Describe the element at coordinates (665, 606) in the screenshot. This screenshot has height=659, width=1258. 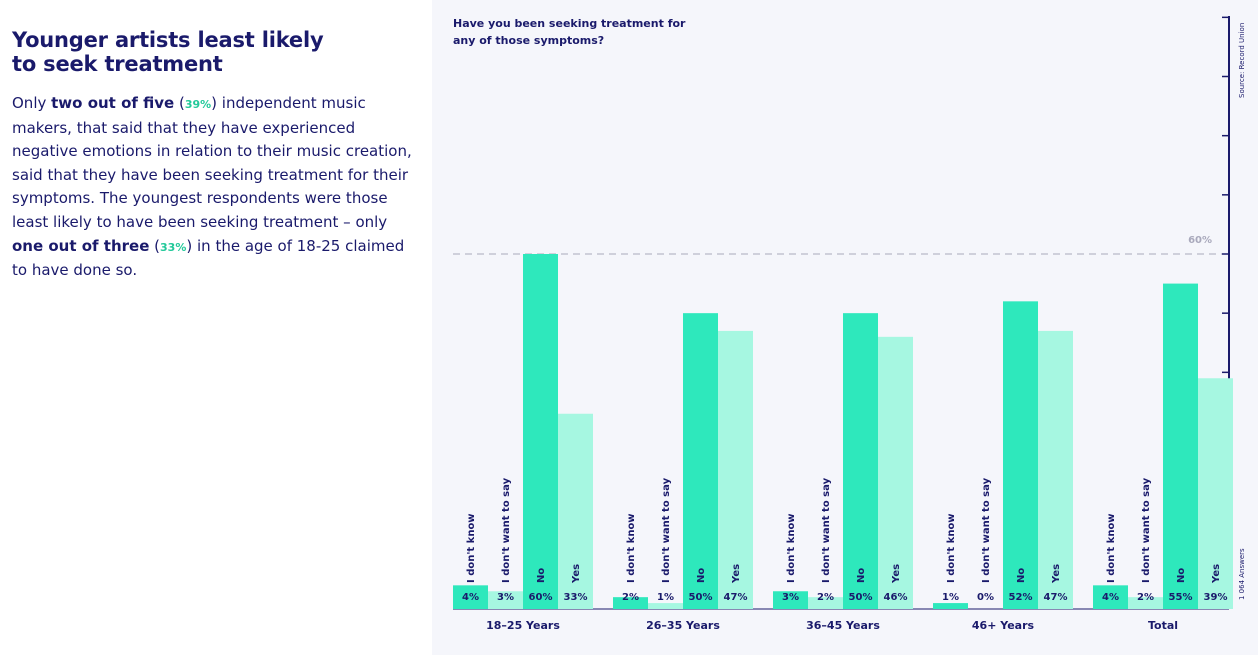
I see `bar-26-35-years-i-don-t-want-to-say` at that location.